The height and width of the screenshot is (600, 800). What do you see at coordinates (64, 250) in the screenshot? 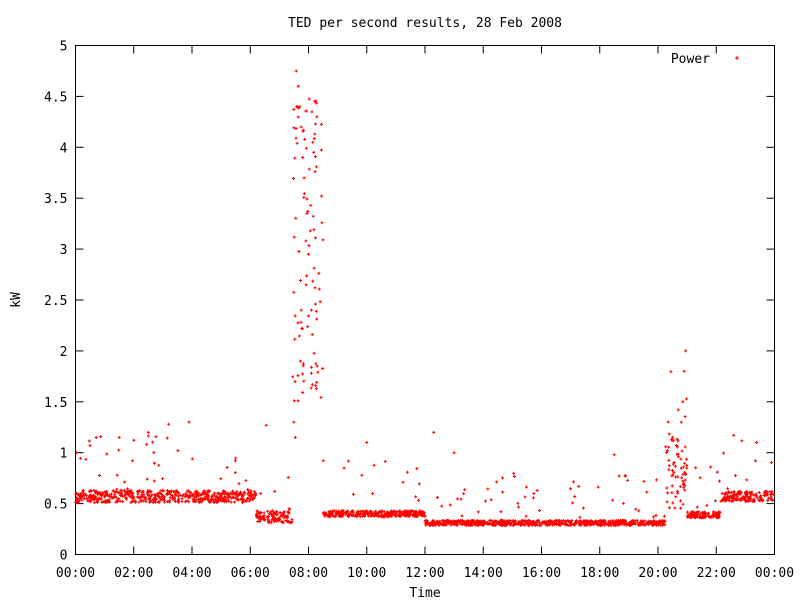
I see `y-tick-label: 3` at bounding box center [64, 250].